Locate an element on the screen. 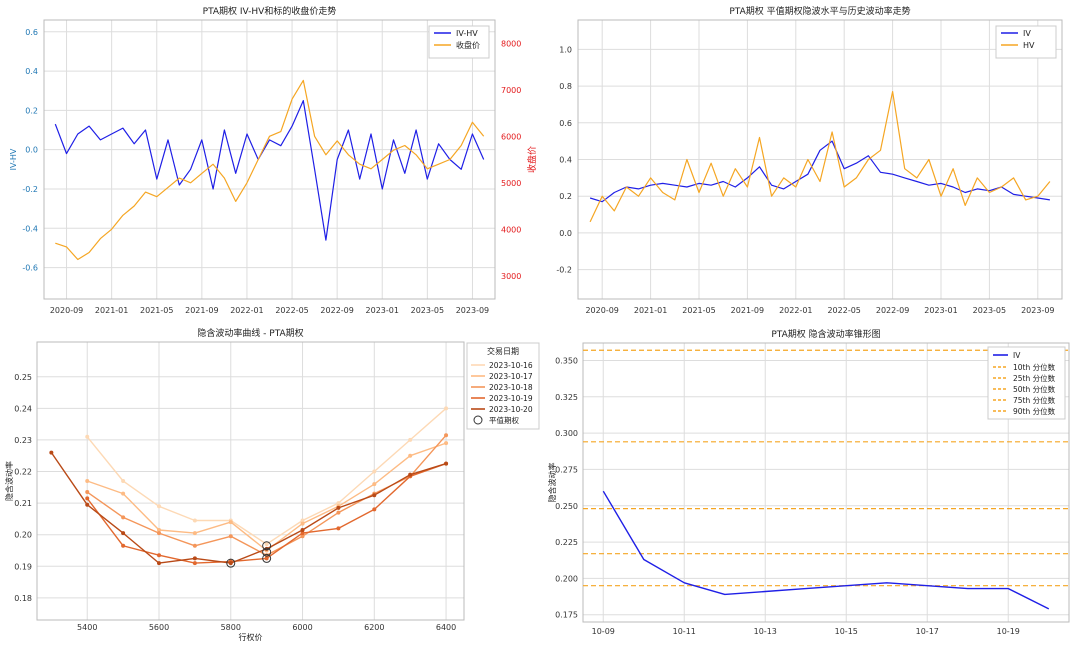 This screenshot has width=1080, height=646. c2-x-tick-label: 2021-01 is located at coordinates (650, 310).